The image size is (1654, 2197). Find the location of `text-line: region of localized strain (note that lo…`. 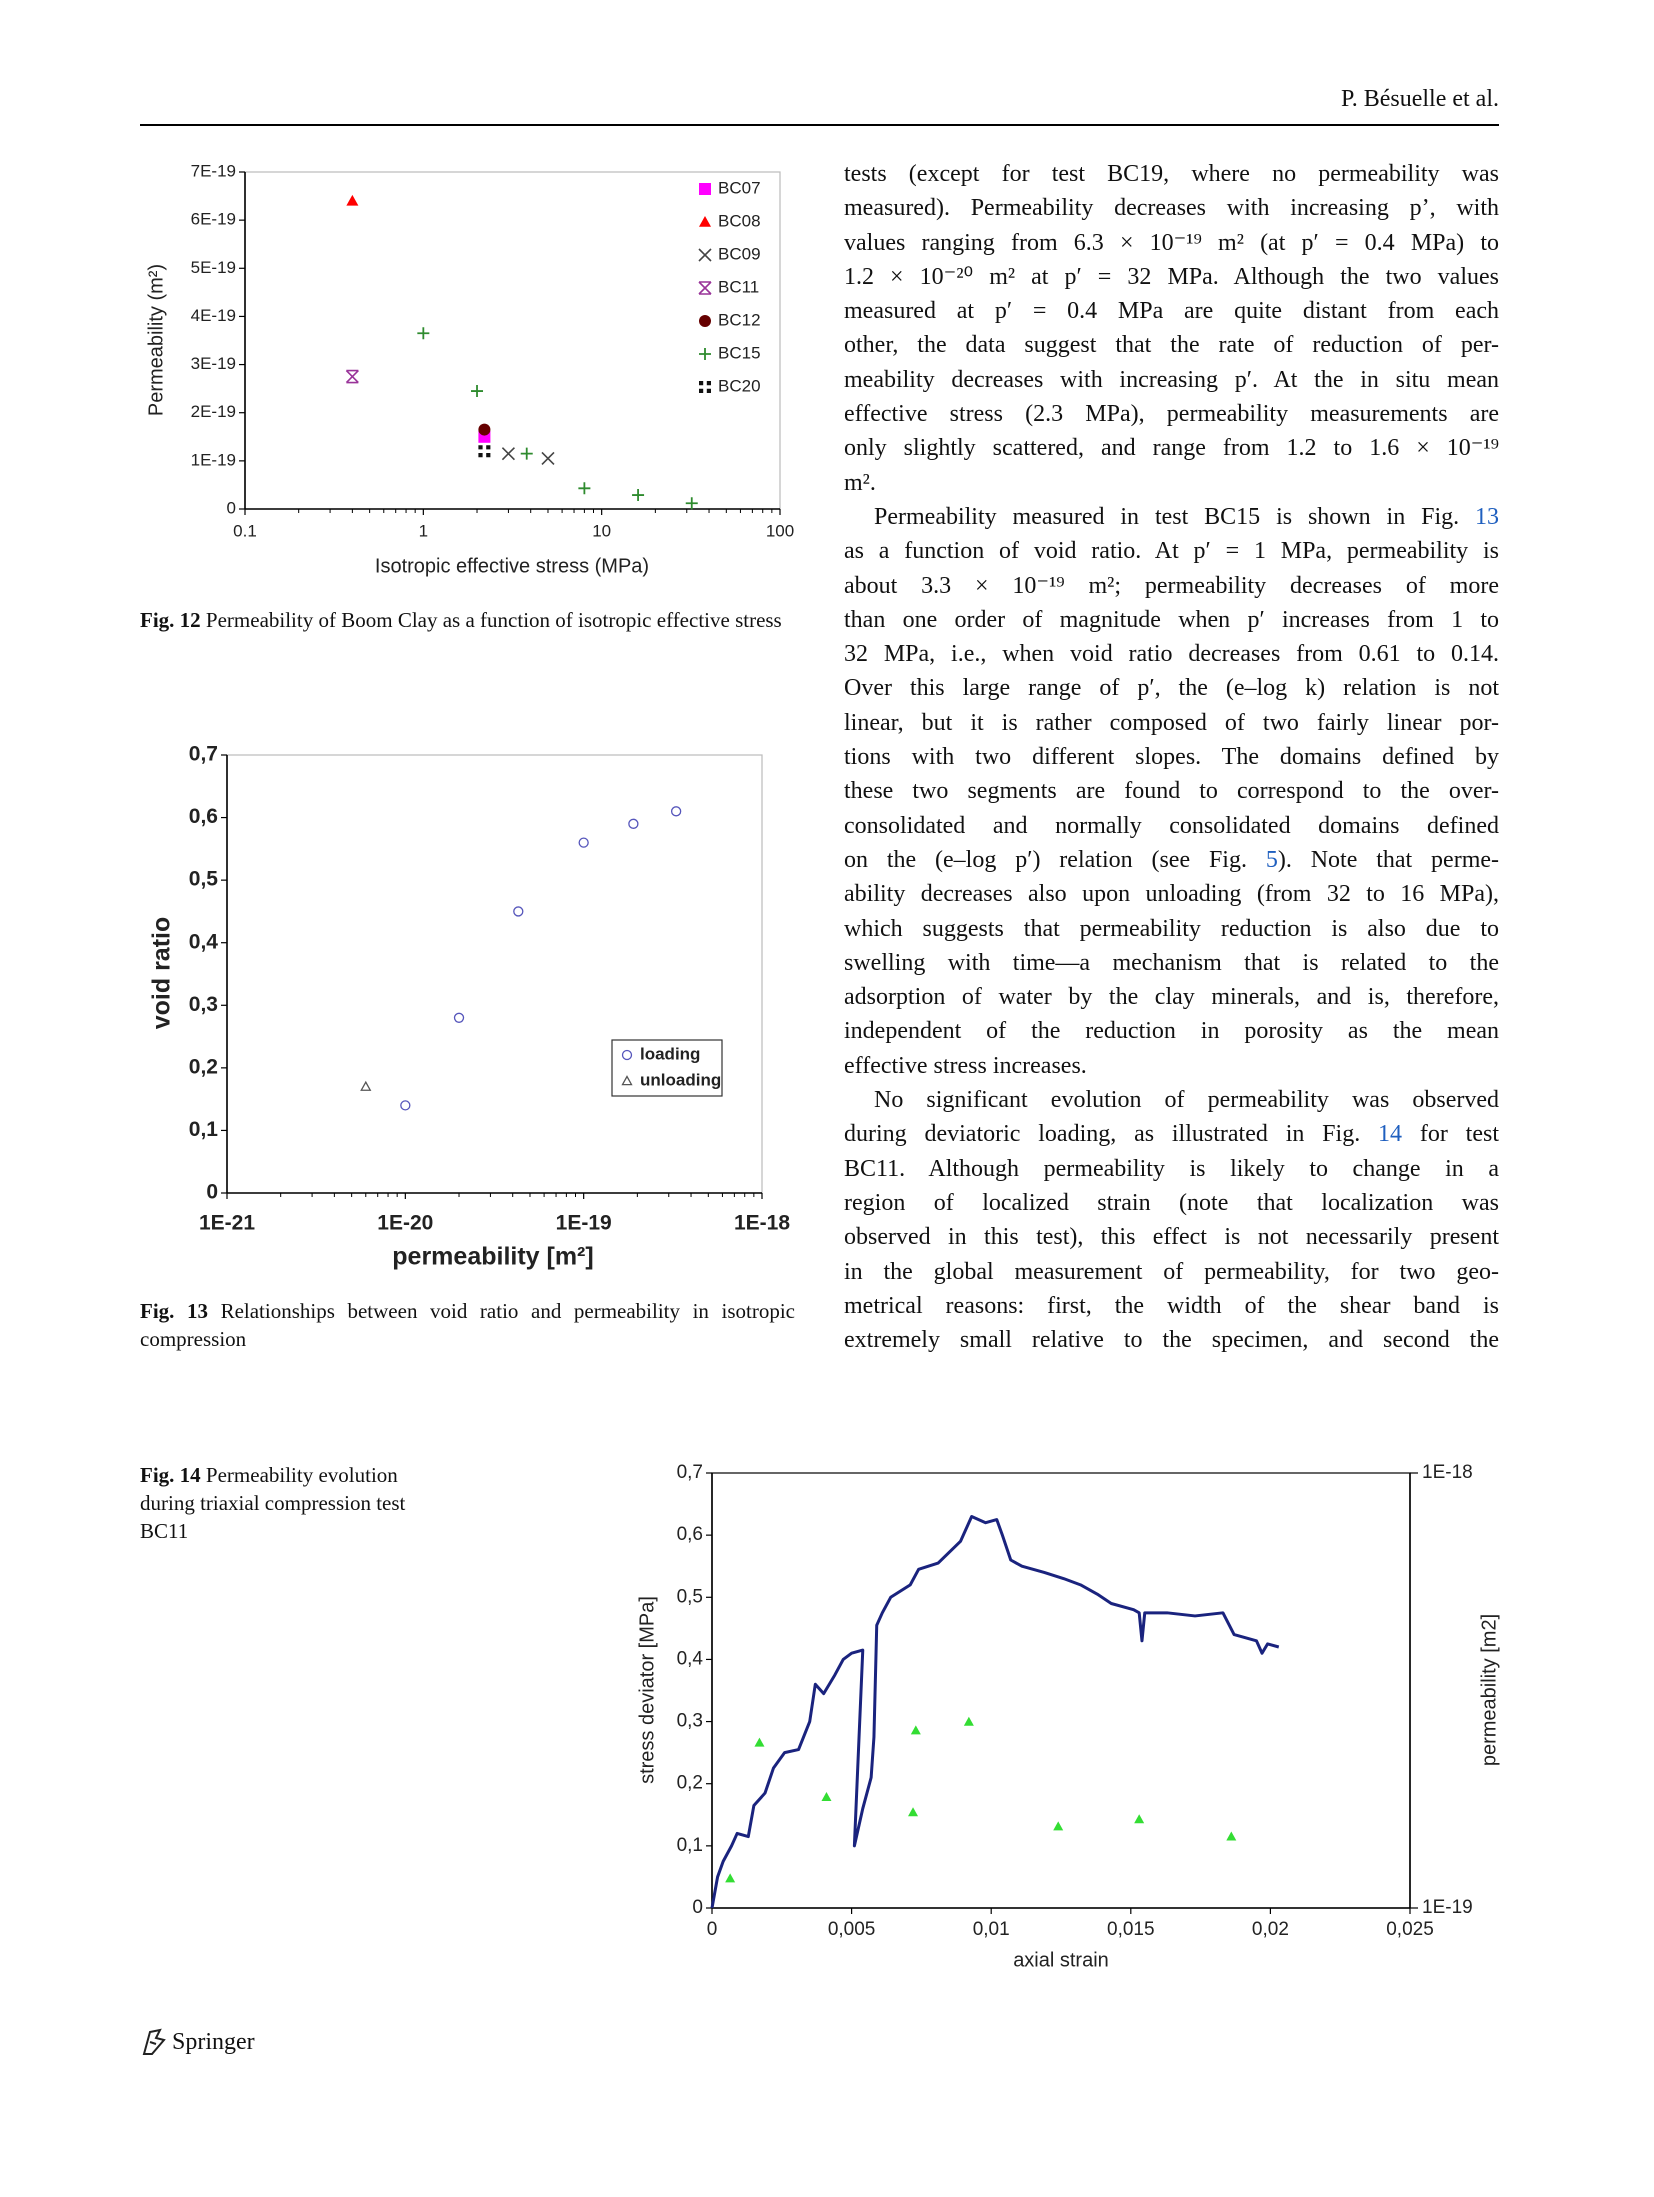

text-line: region of localized strain (note that lo… is located at coordinates (1171, 1202).